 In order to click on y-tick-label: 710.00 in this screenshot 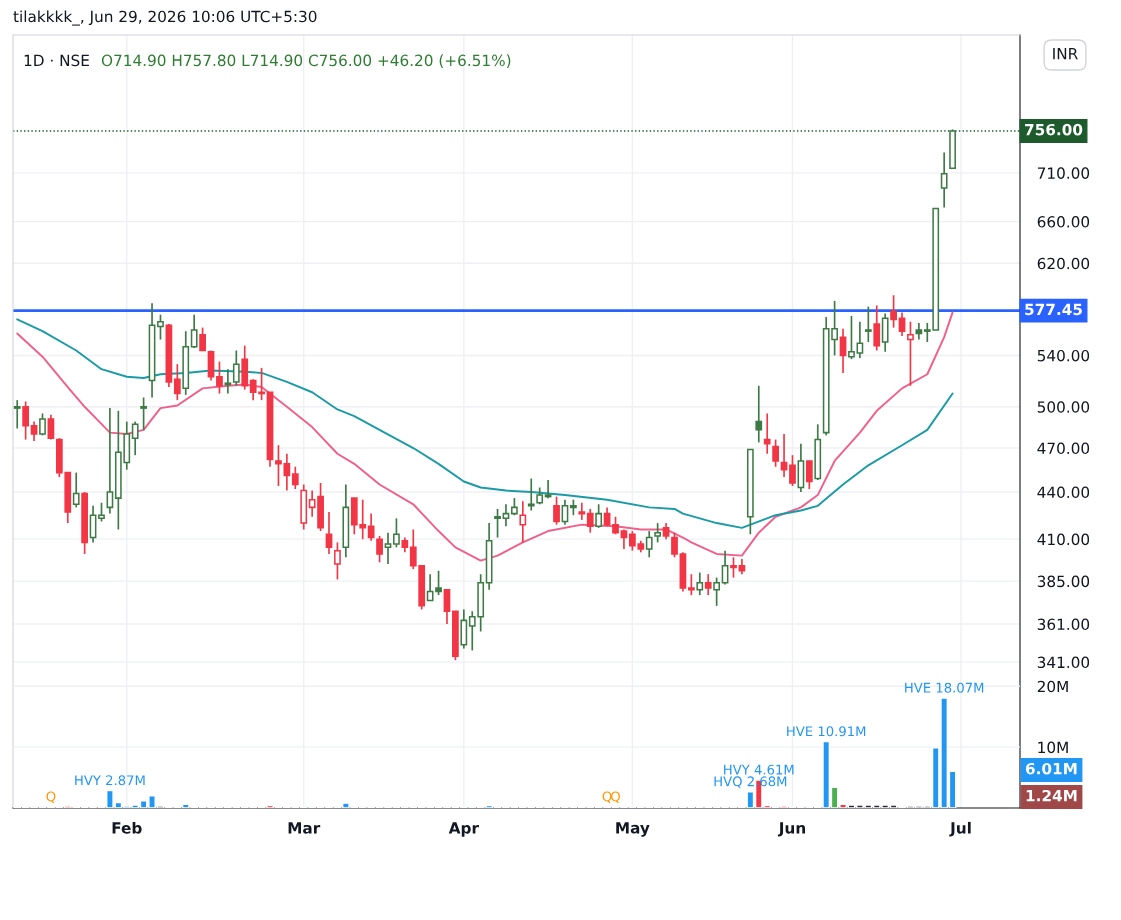, I will do `click(1063, 173)`.